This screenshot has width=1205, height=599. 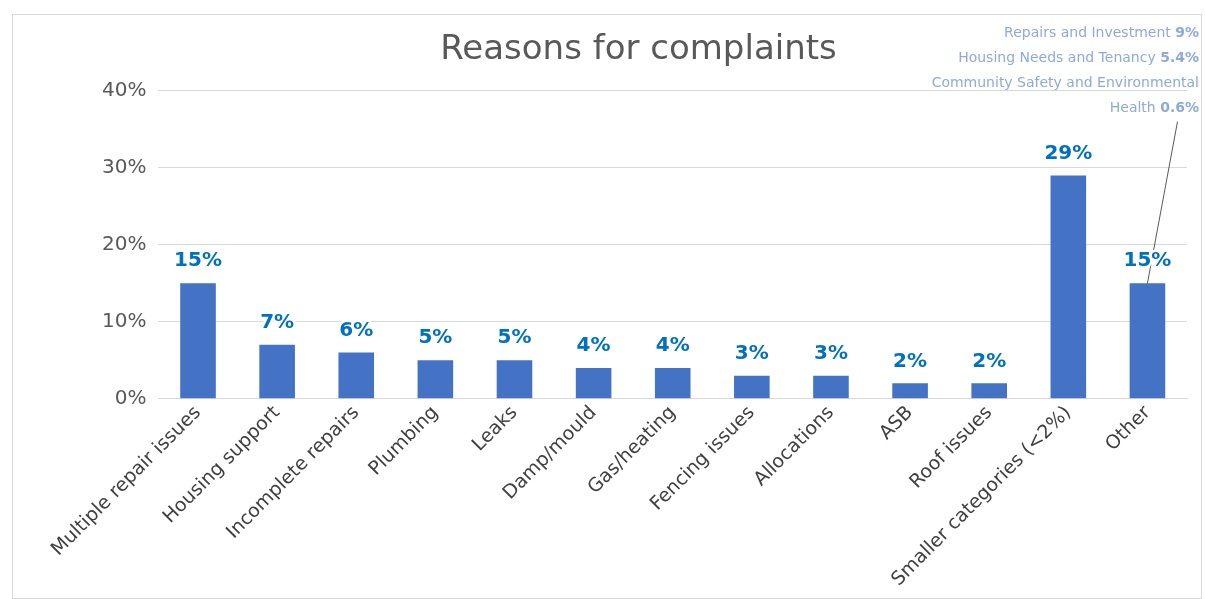 I want to click on data-label: 7%, so click(x=277, y=321).